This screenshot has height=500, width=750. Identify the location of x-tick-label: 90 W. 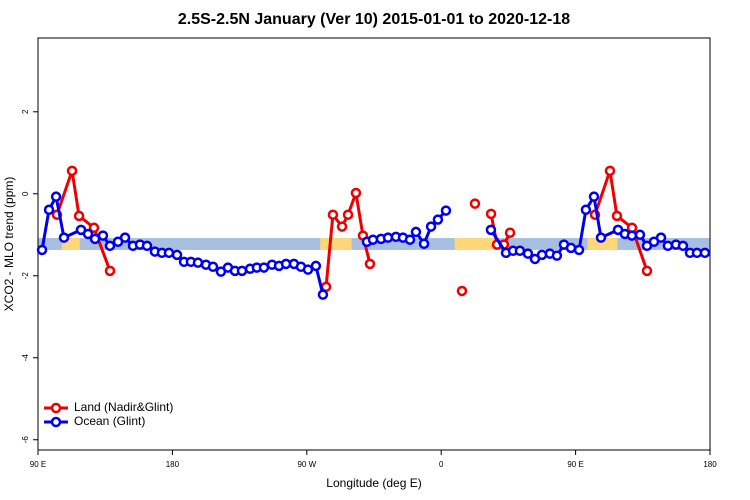
(306, 464).